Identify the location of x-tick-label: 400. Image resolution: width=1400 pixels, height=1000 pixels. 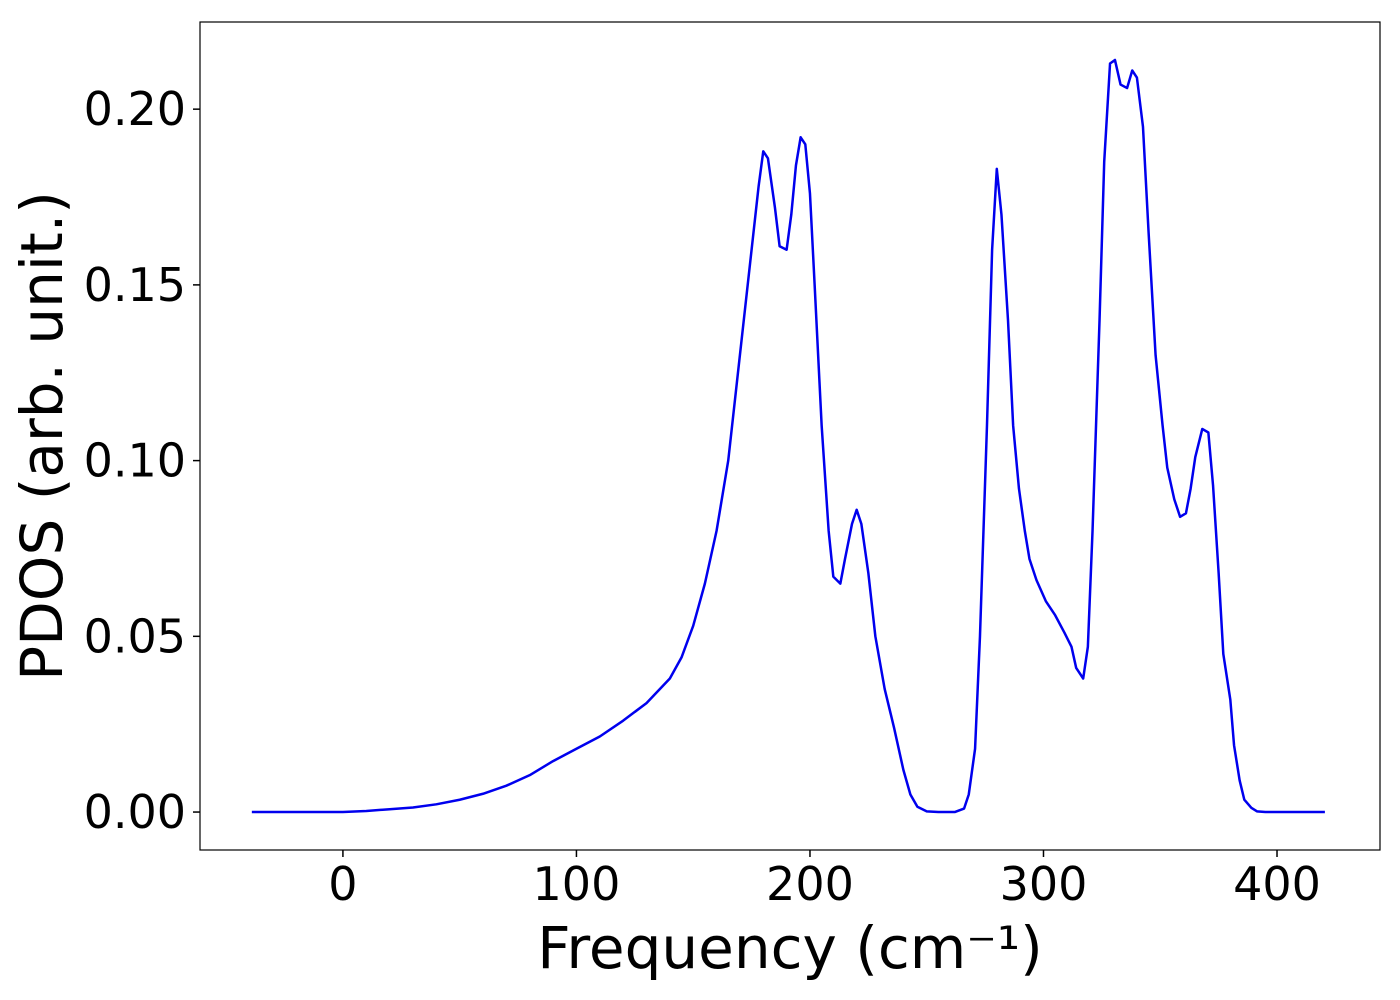
(1277, 884).